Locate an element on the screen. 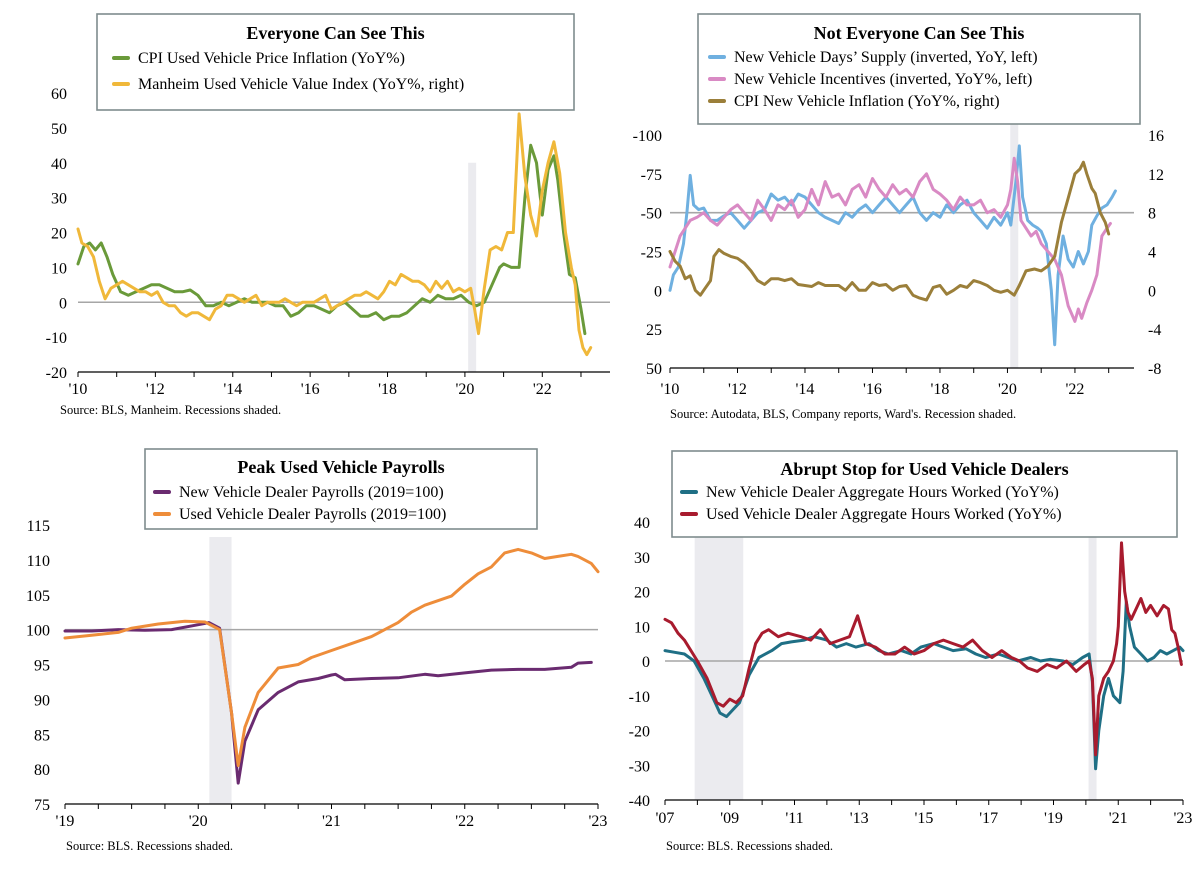  x-tick-label: '17 is located at coordinates (988, 818).